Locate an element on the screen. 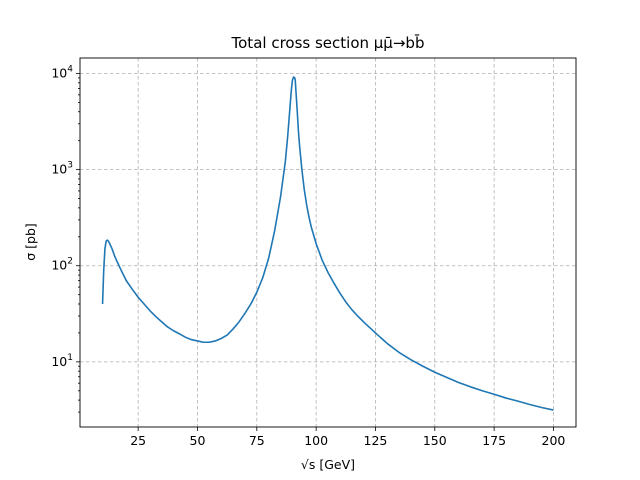 The height and width of the screenshot is (480, 640). y-tick-exponent: 3 is located at coordinates (70, 166).